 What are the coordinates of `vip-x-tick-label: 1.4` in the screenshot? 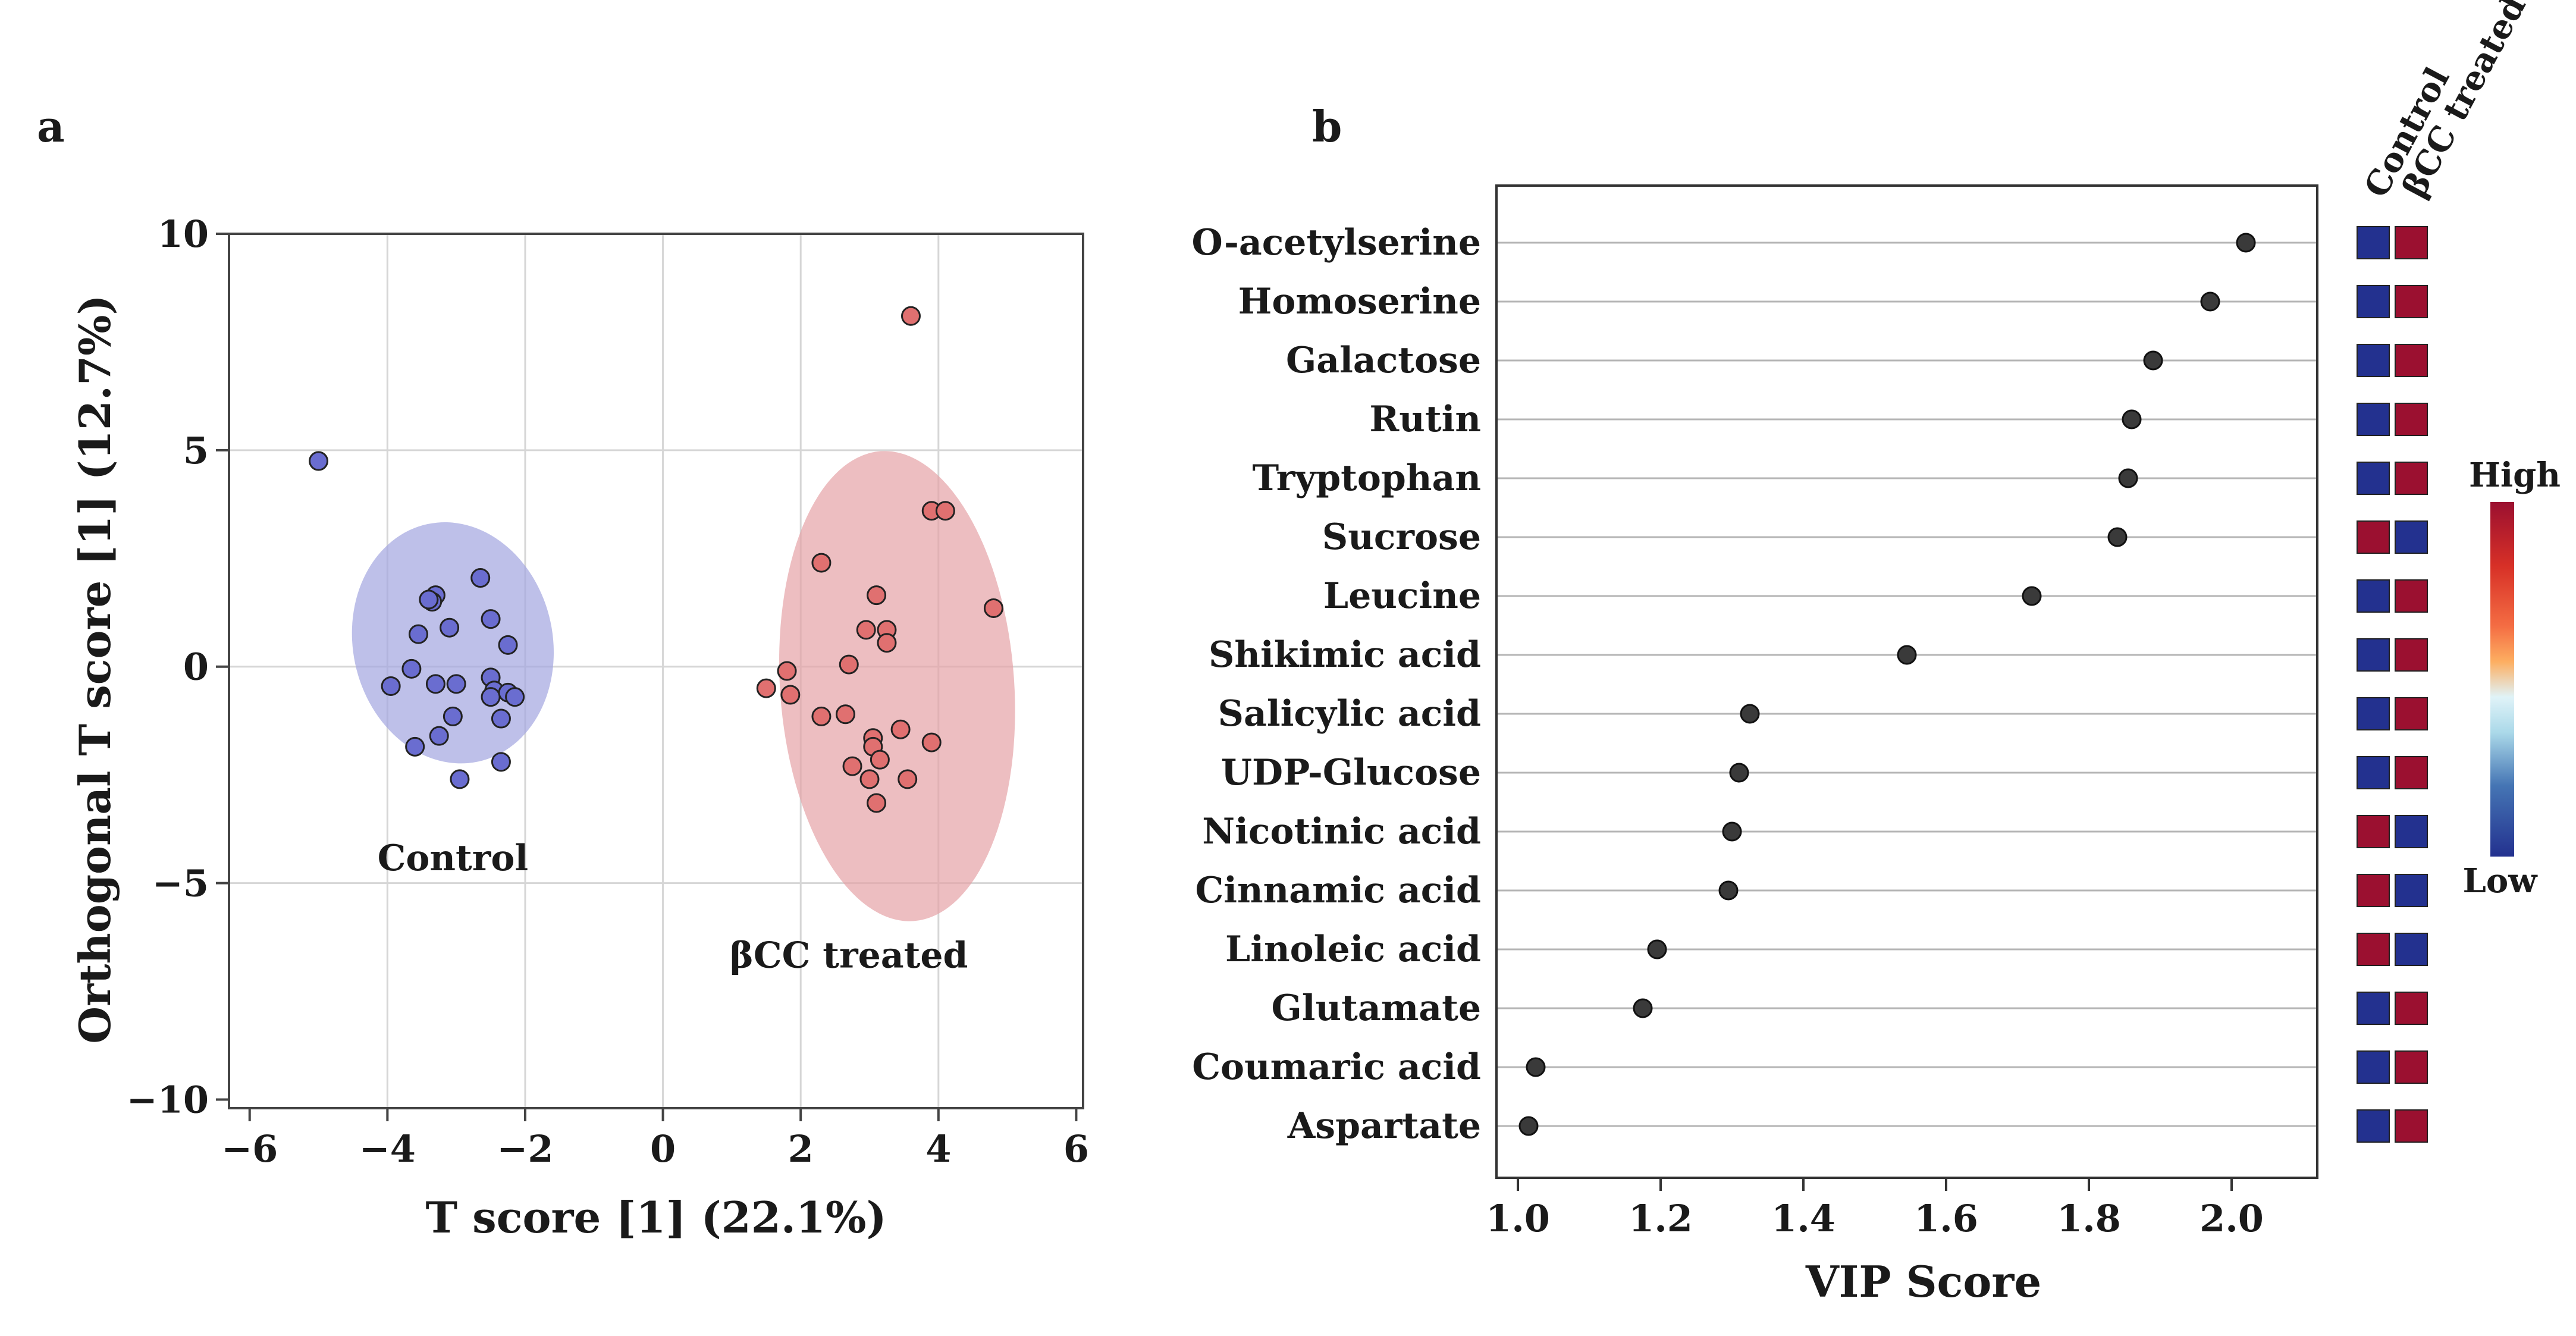 It's located at (1803, 1218).